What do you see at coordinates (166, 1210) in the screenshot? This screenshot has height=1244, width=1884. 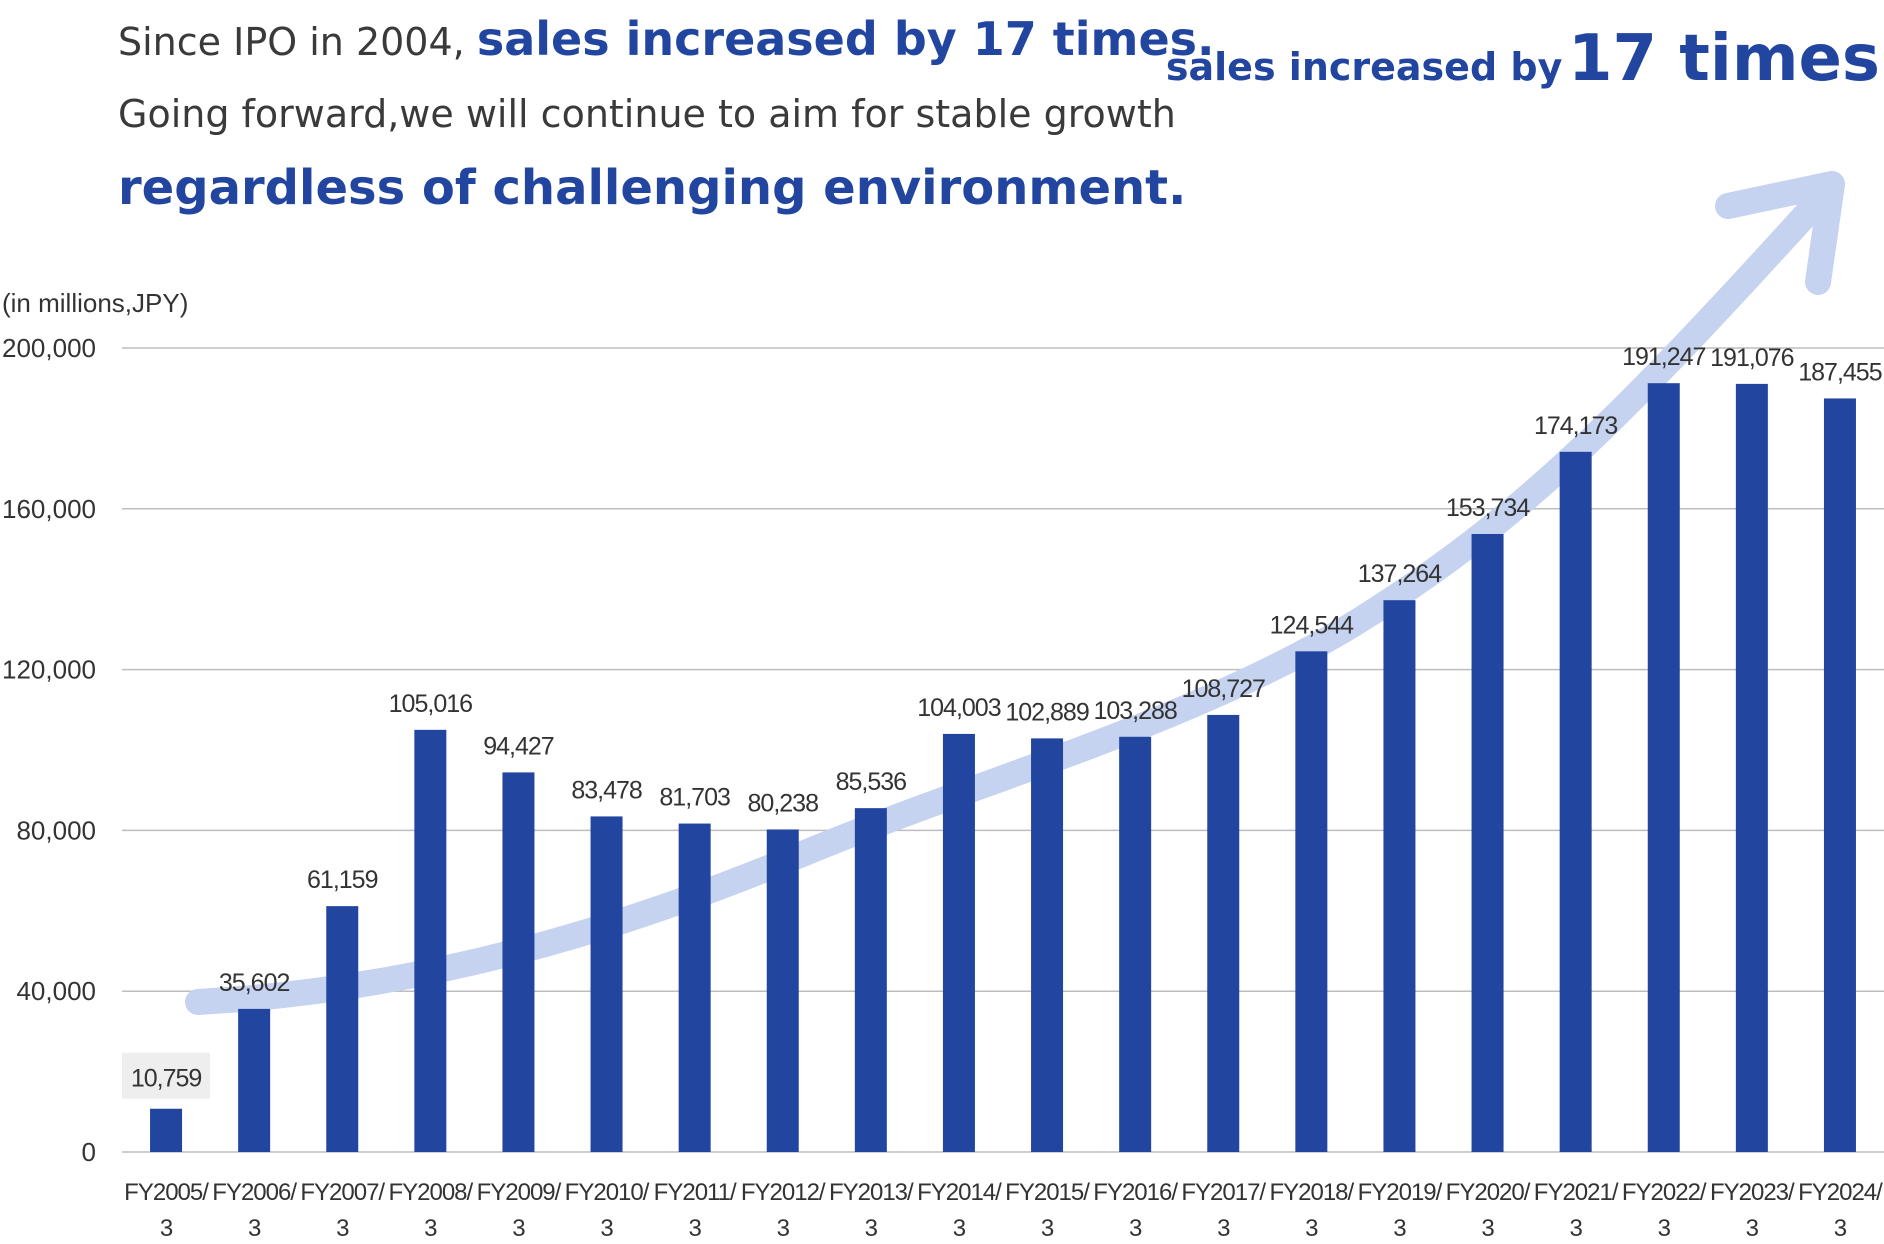 I see `x-tick-label: FY2005/3` at bounding box center [166, 1210].